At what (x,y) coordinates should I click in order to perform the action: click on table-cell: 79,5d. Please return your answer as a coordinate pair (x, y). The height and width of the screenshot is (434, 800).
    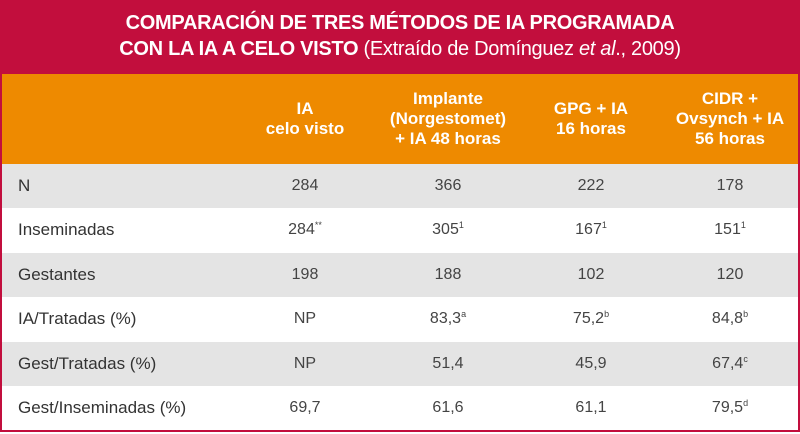
    Looking at the image, I should click on (730, 407).